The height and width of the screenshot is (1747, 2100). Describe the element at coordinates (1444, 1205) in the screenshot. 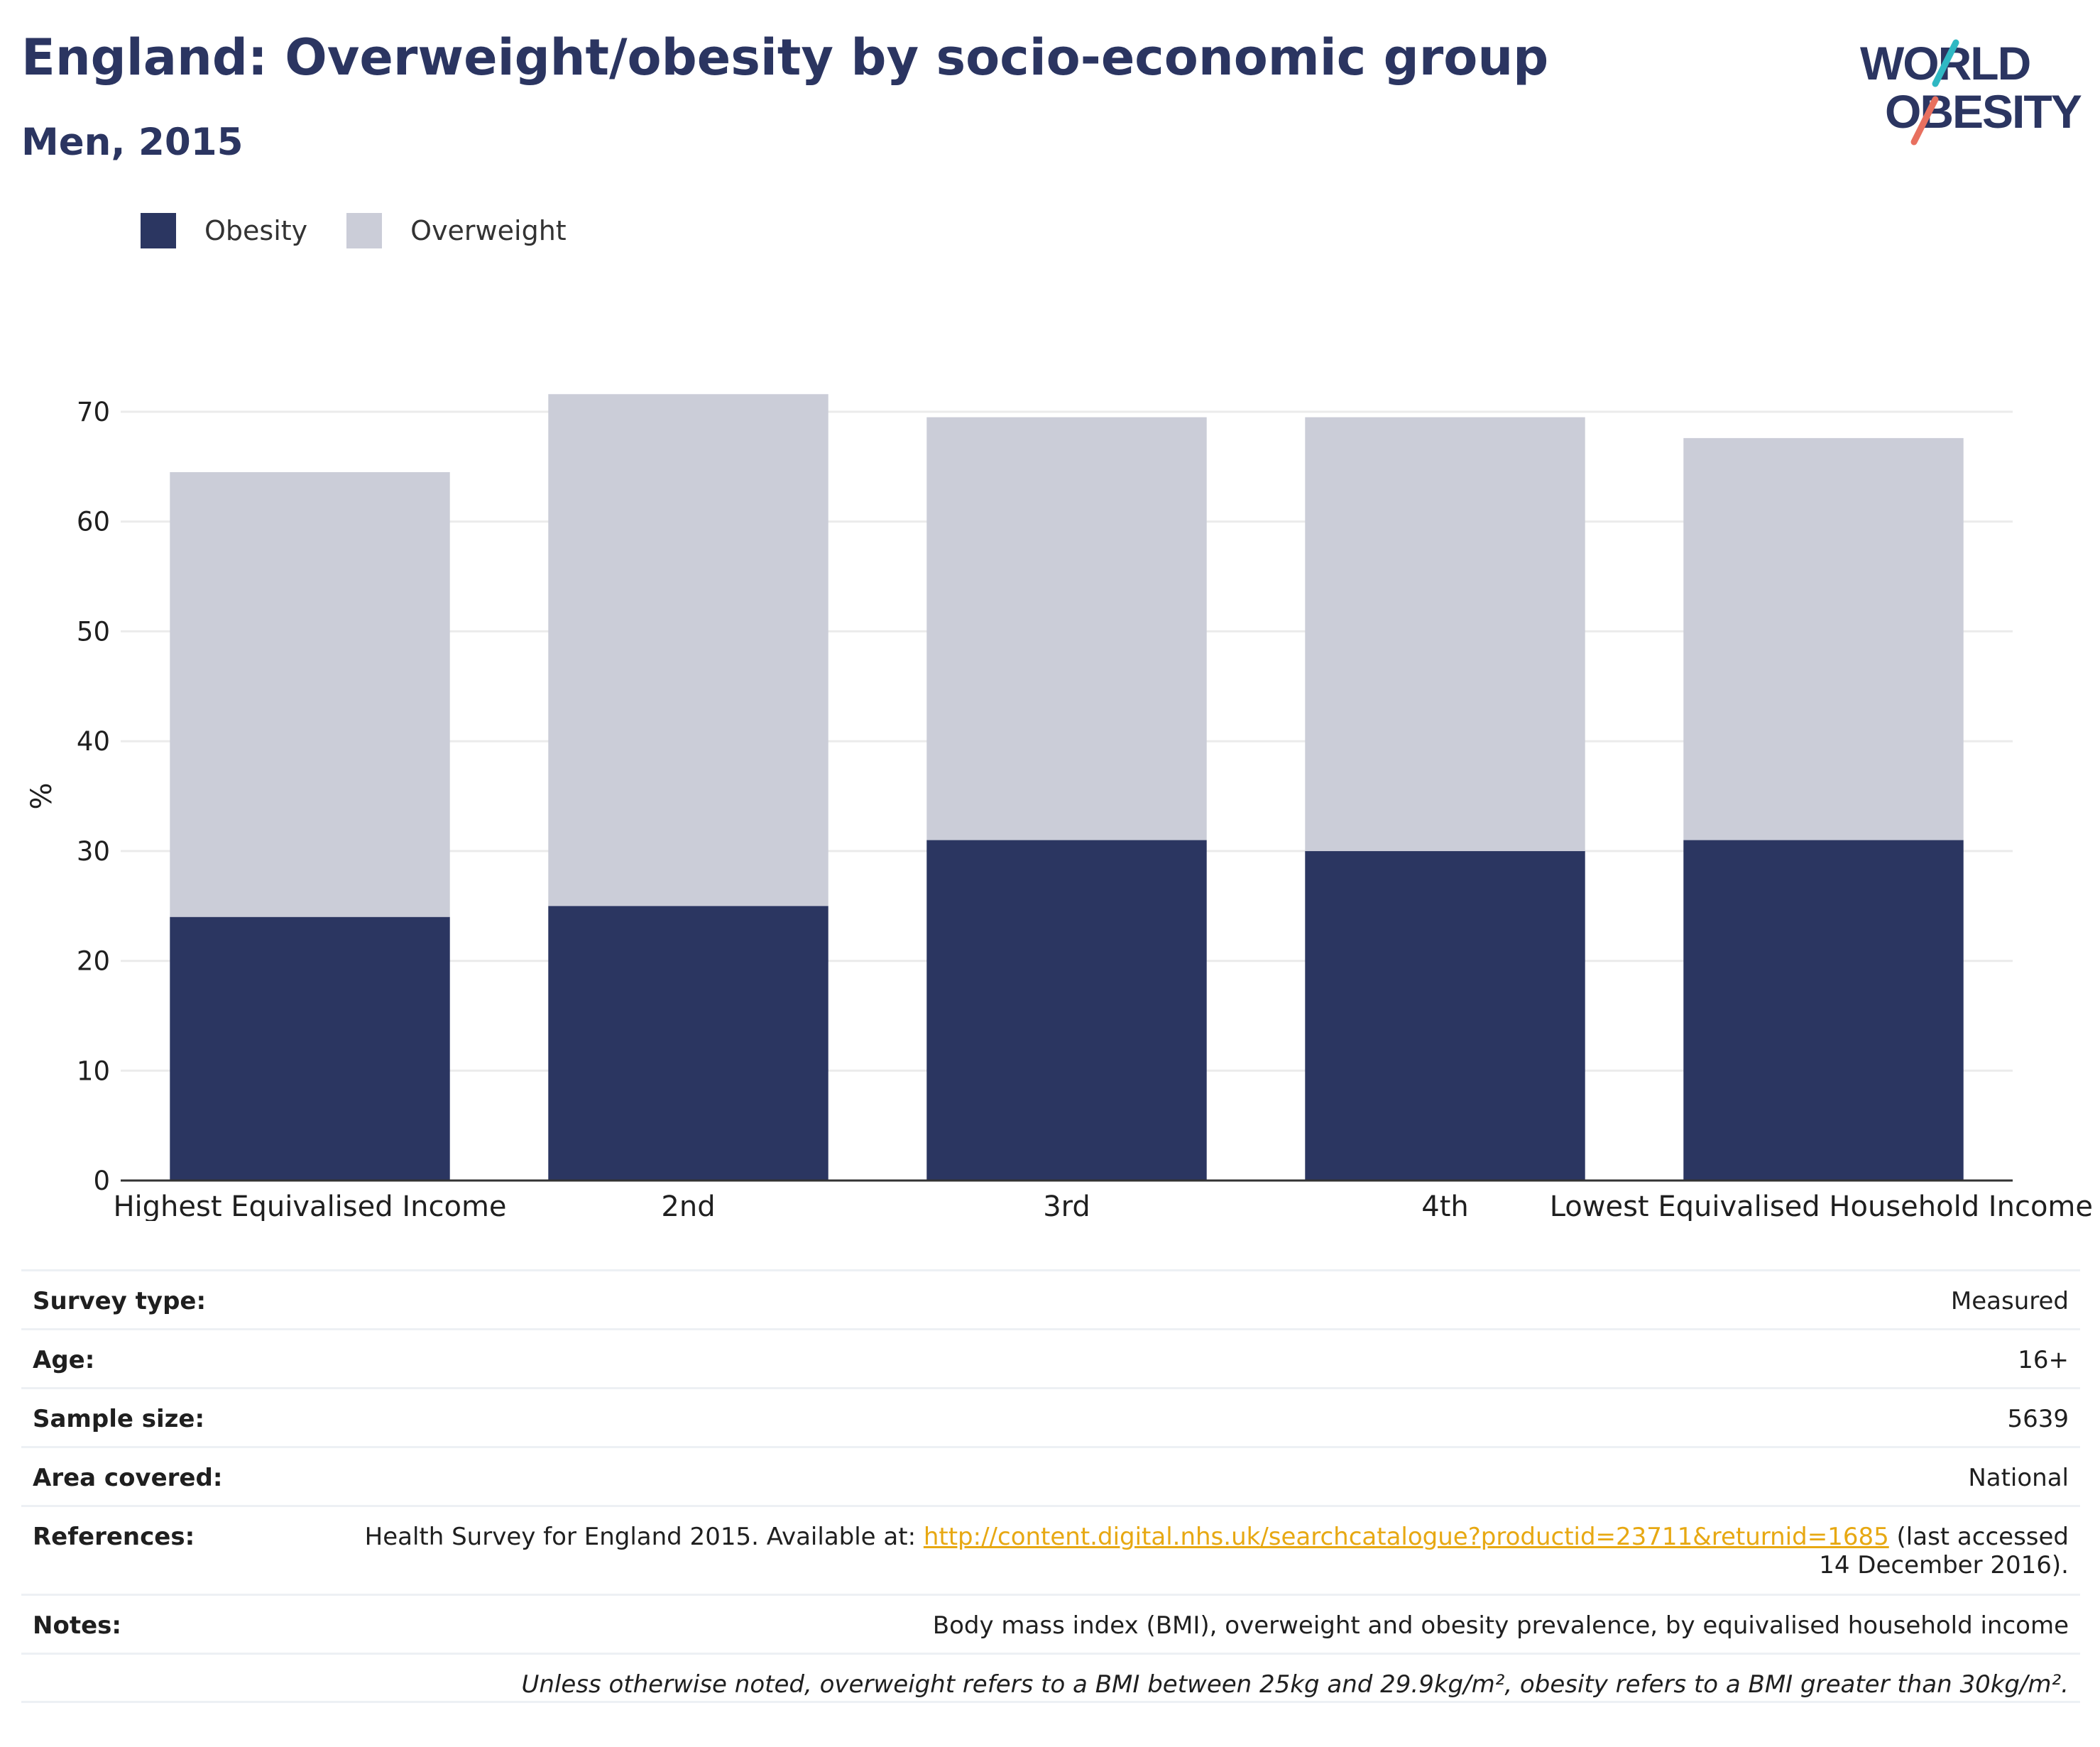

I see `x-tick-label: 4th` at that location.